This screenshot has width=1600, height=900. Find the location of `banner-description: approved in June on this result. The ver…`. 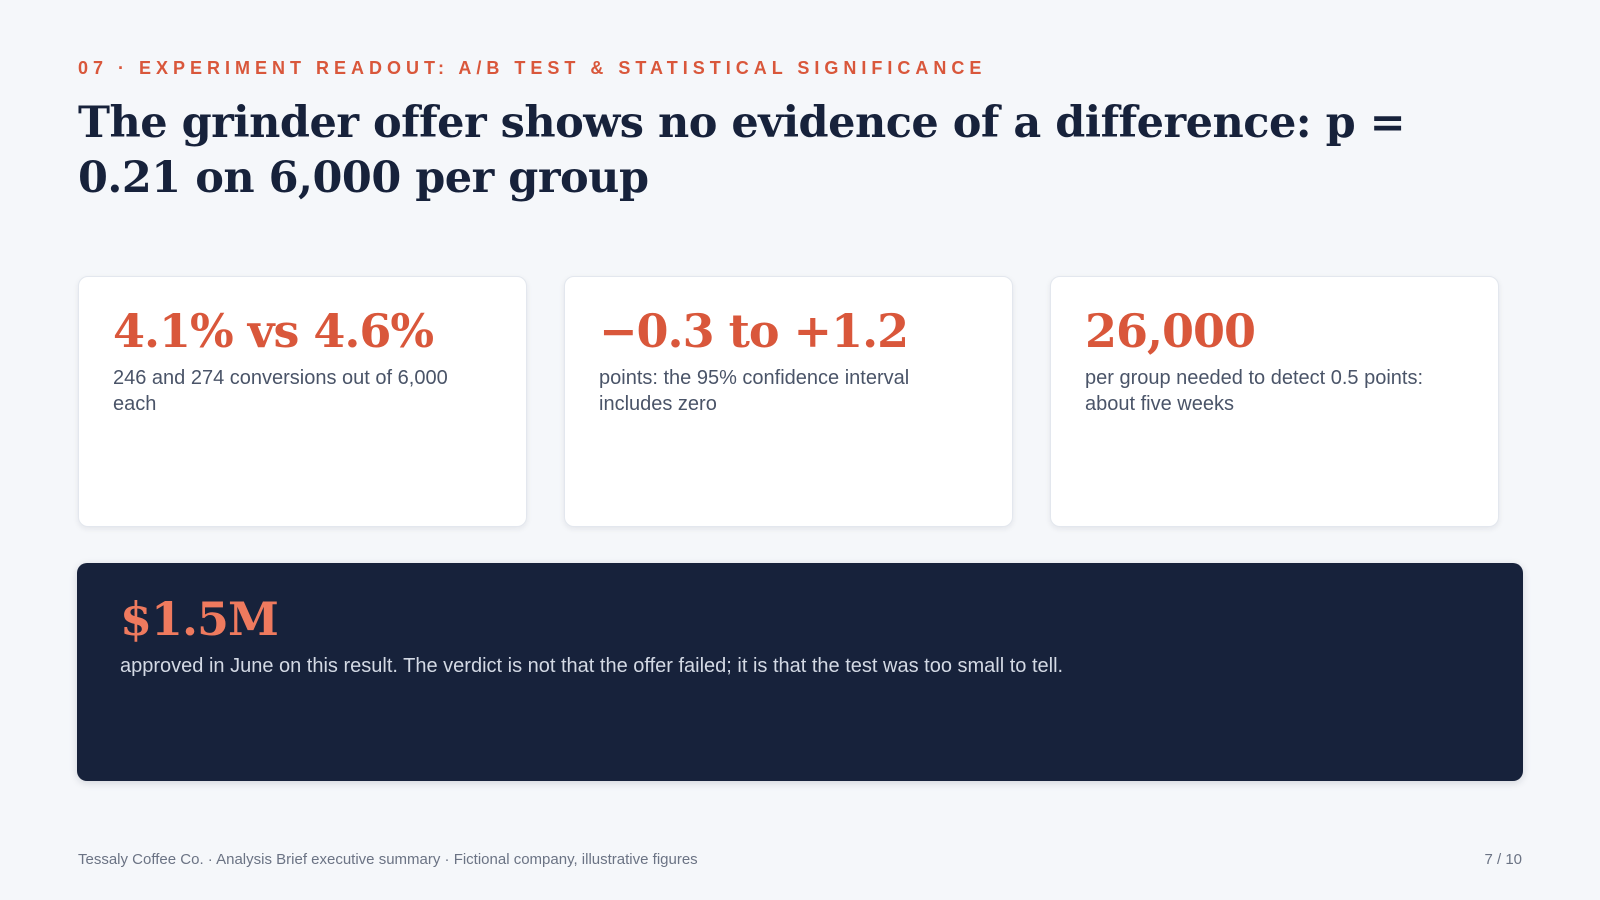

banner-description: approved in June on this result. The ver… is located at coordinates (592, 666).